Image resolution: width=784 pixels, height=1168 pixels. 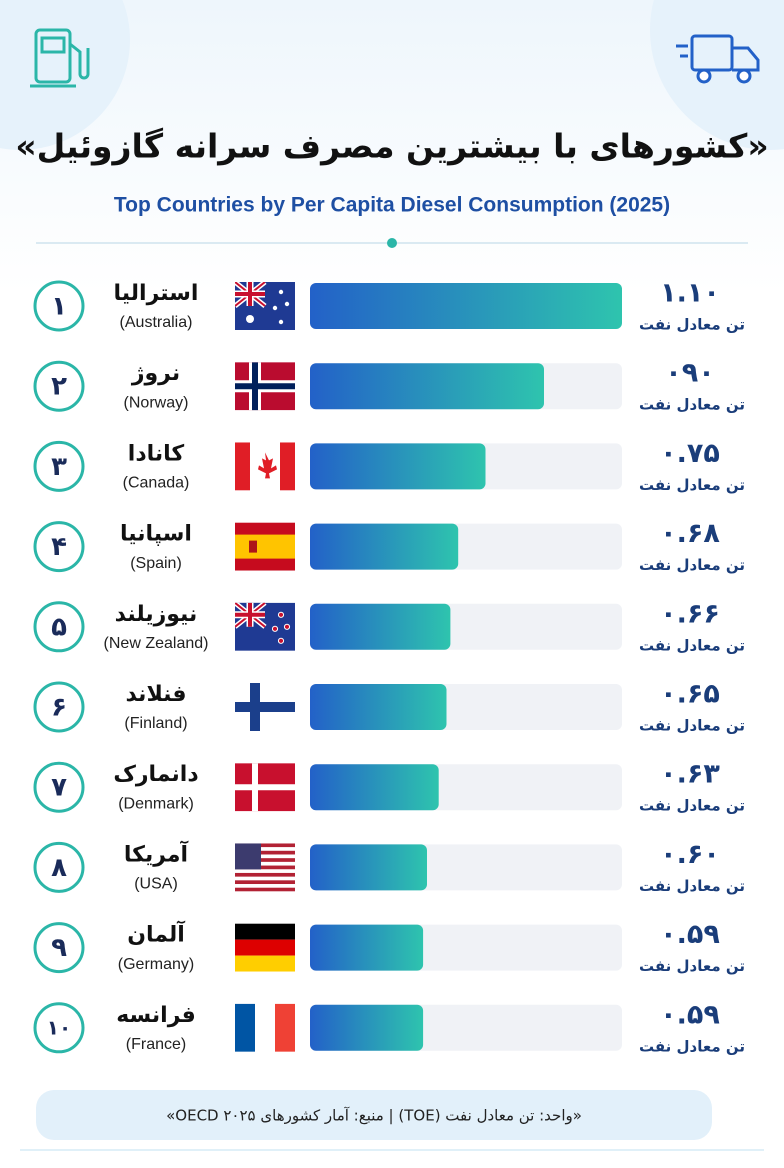 What do you see at coordinates (155, 774) in the screenshot?
I see `category-label: دانمارک` at bounding box center [155, 774].